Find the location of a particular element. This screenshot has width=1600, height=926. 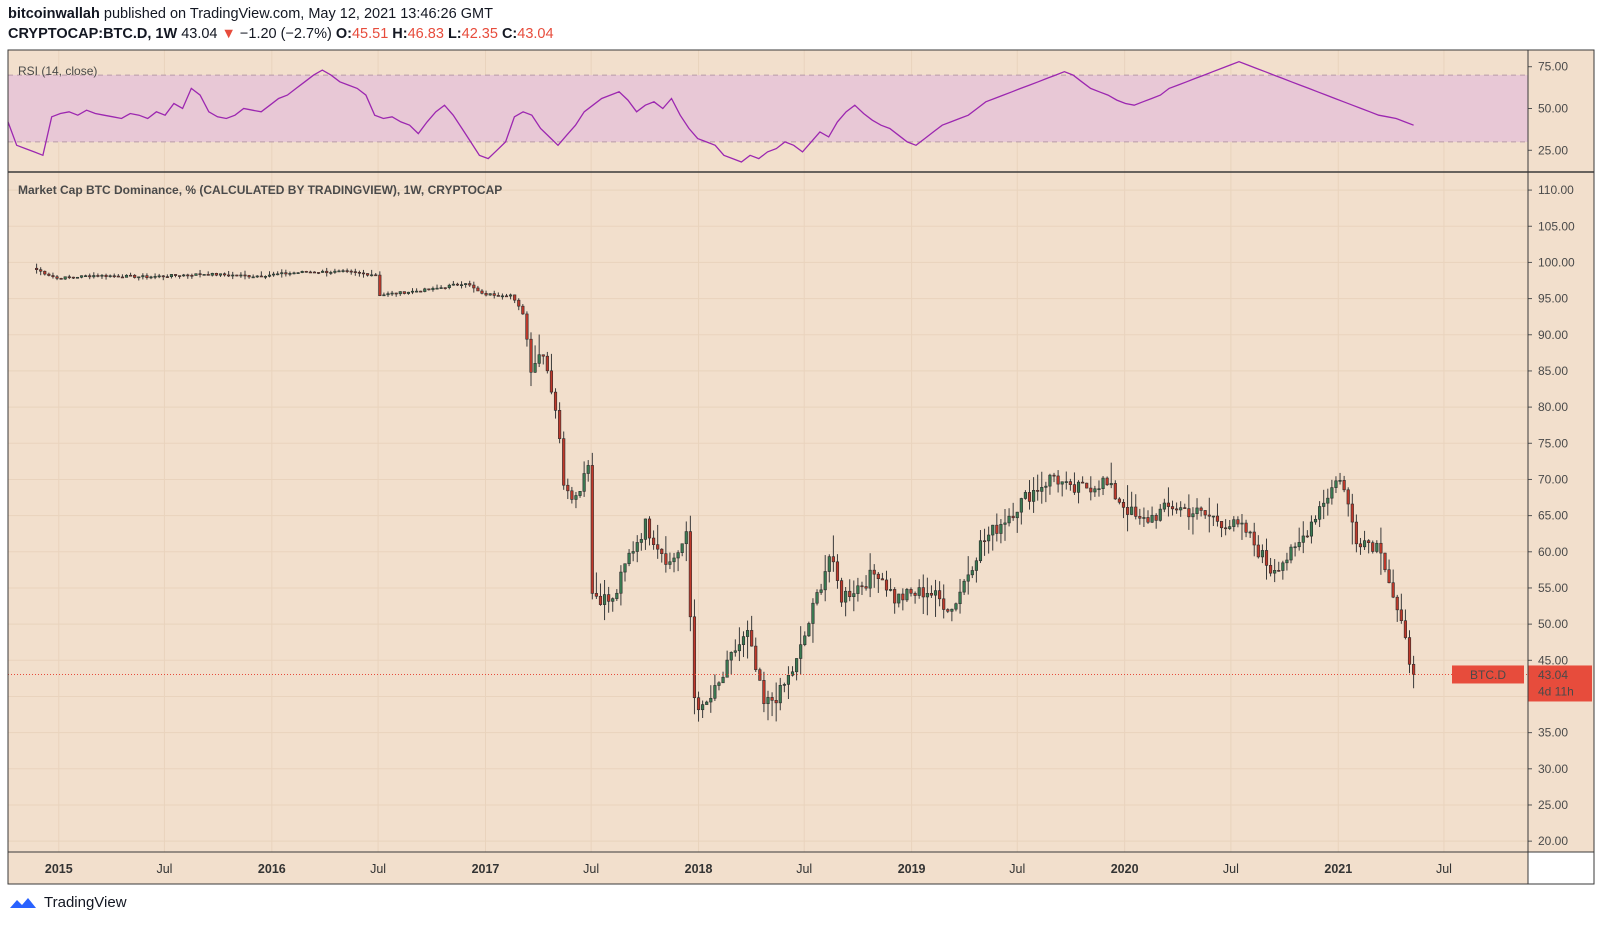

price-change: −1.20 (−2.7%) is located at coordinates (285, 34).